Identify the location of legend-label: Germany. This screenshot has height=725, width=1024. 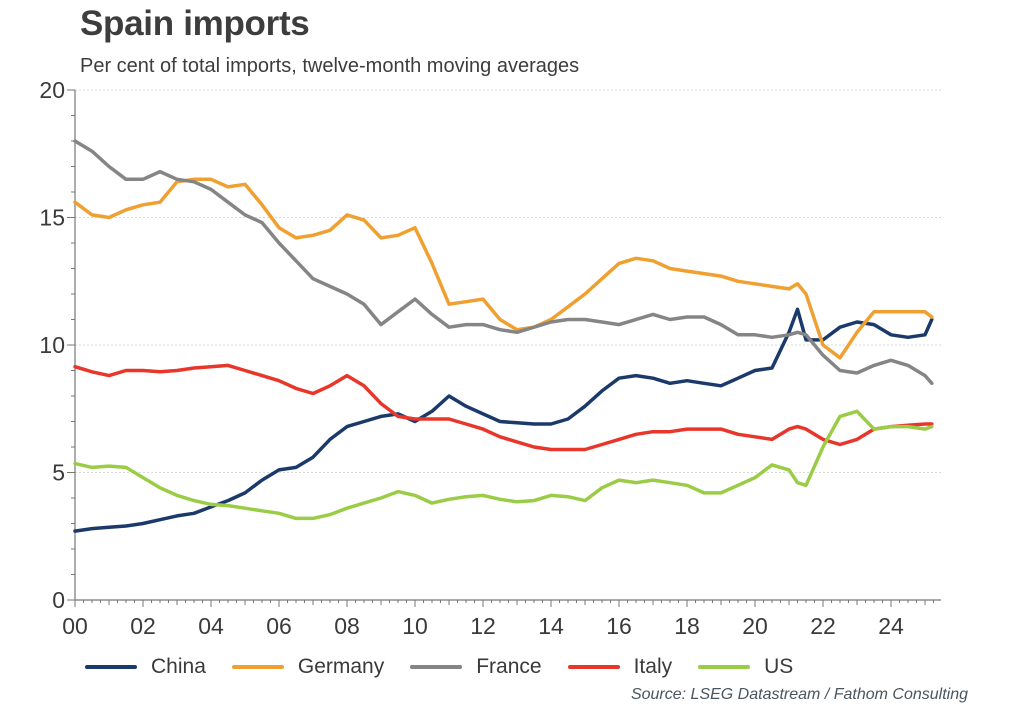
(341, 666).